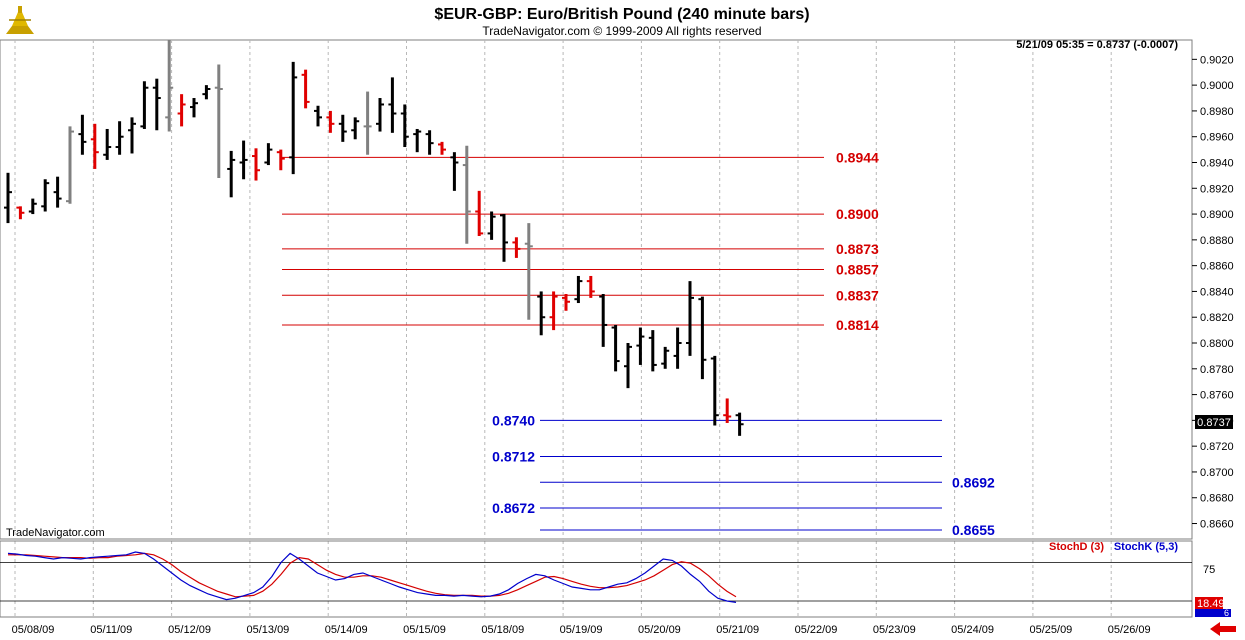  Describe the element at coordinates (1217, 292) in the screenshot. I see `y-tick-label: 0.8840` at that location.